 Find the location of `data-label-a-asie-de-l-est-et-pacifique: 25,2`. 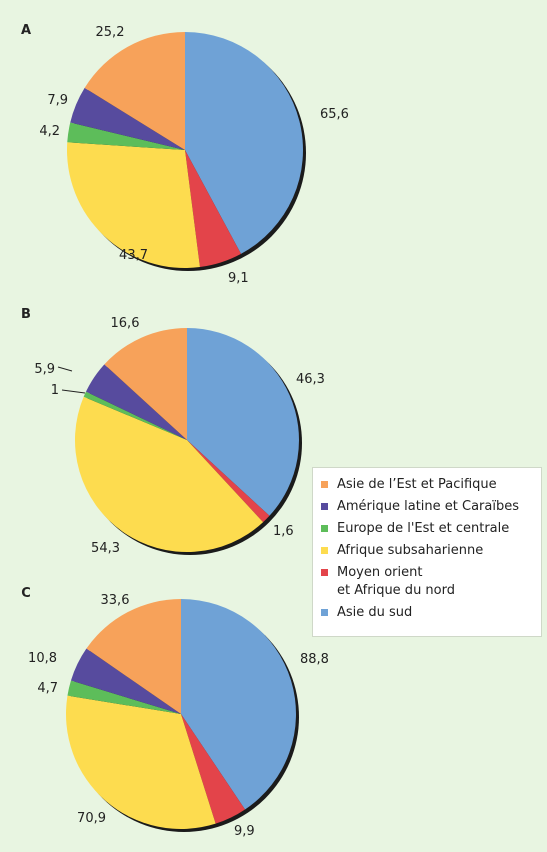

data-label-a-asie-de-l-est-et-pacifique: 25,2 is located at coordinates (110, 32).